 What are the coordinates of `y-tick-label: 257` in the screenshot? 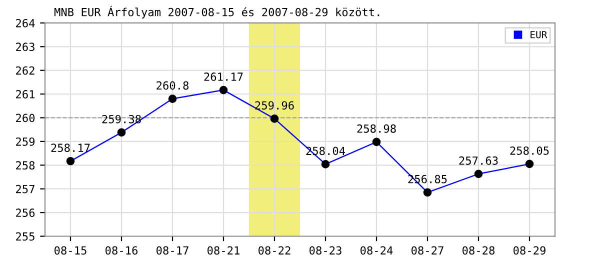 It's located at (25, 189).